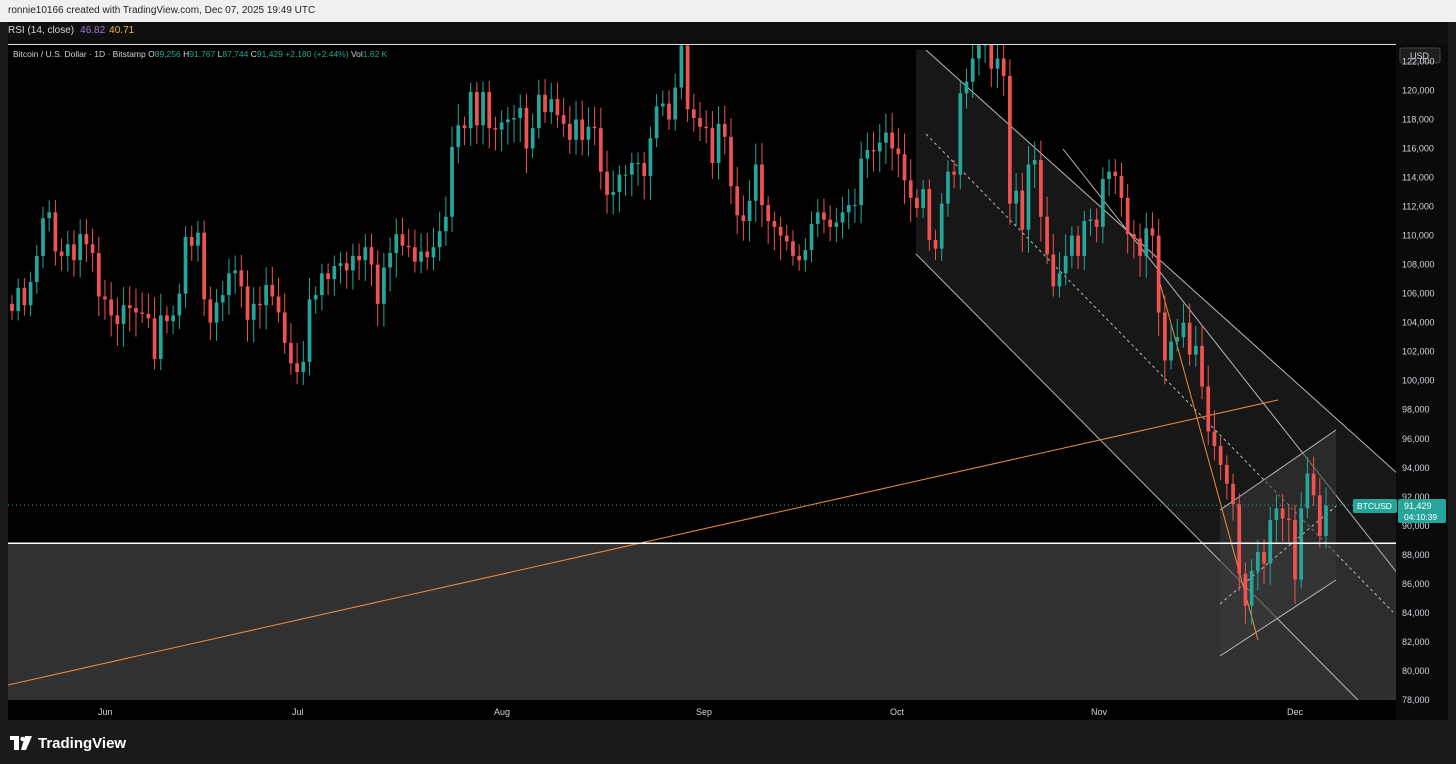 The width and height of the screenshot is (1456, 764). Describe the element at coordinates (1278, 618) in the screenshot. I see `flag-lower-line` at that location.